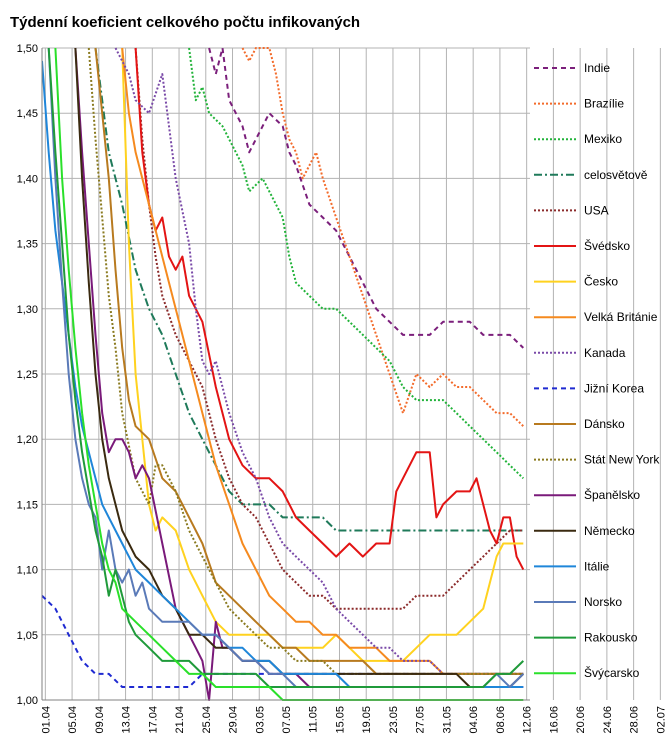 Image resolution: width=672 pixels, height=749 pixels. Describe the element at coordinates (367, 720) in the screenshot. I see `x-tick-label: 19.05` at that location.